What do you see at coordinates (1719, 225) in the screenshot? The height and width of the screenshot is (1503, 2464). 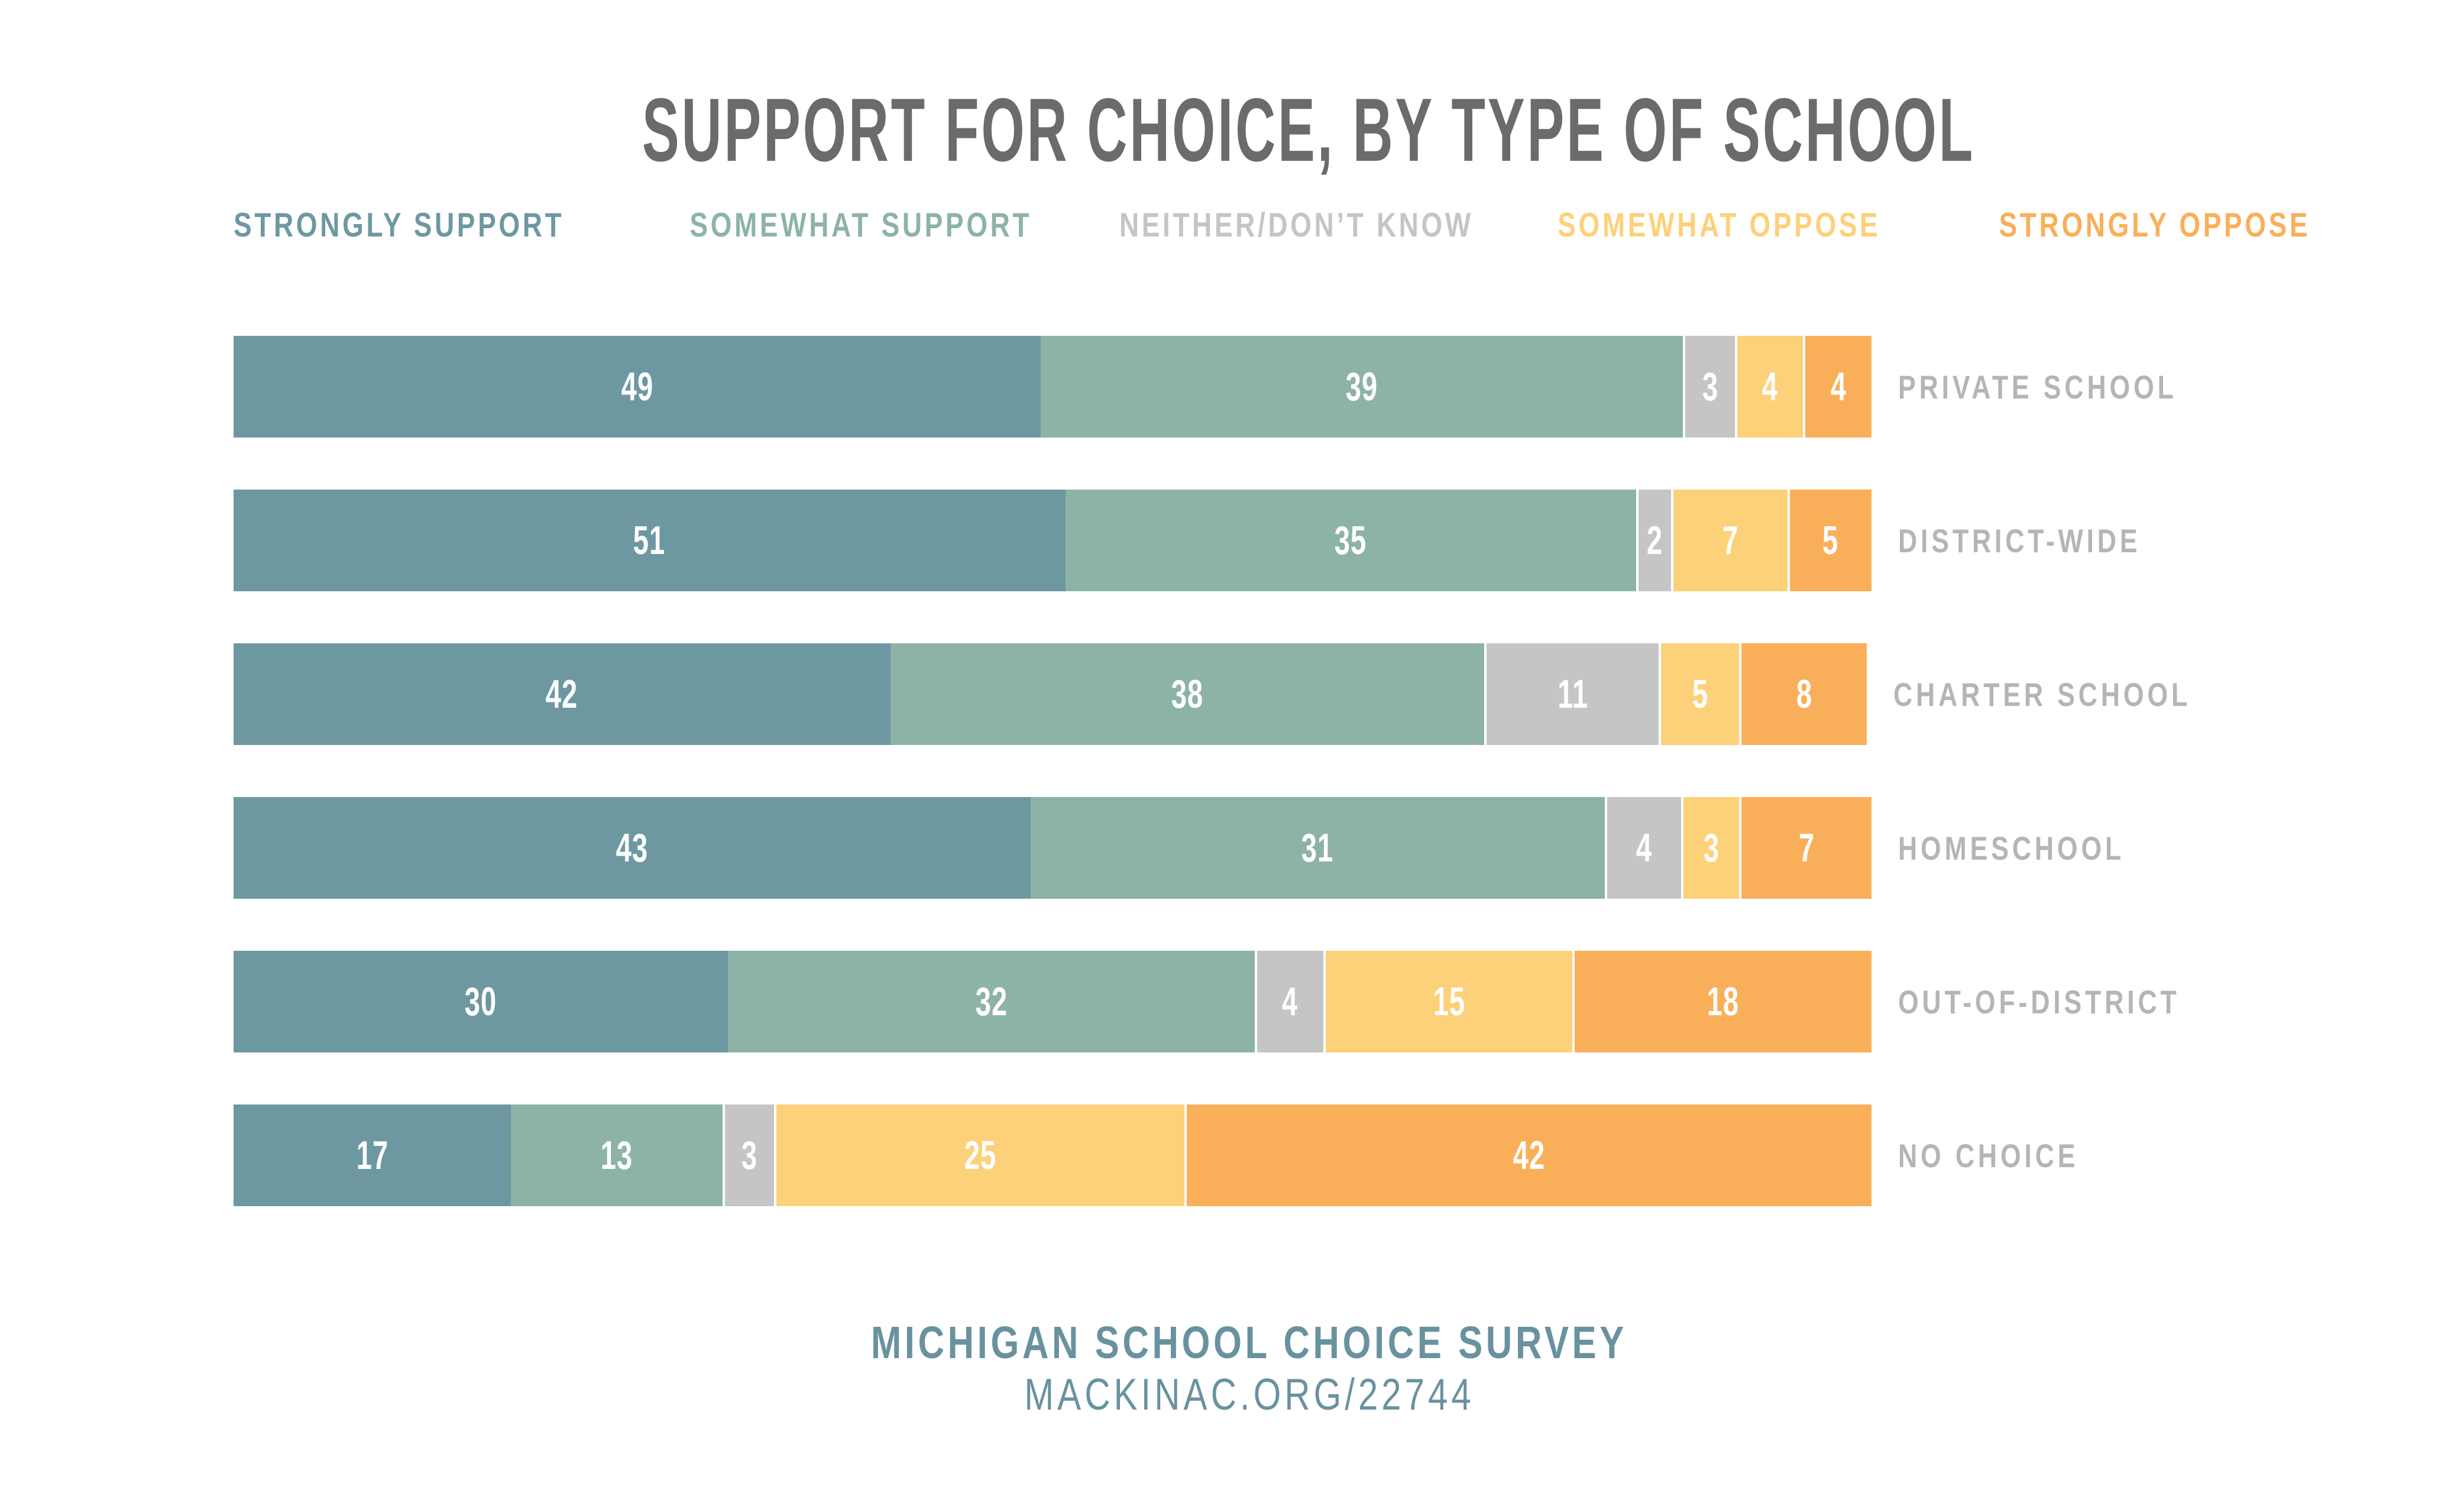 I see `legend-item: SOMEWHAT OPPOSE` at bounding box center [1719, 225].